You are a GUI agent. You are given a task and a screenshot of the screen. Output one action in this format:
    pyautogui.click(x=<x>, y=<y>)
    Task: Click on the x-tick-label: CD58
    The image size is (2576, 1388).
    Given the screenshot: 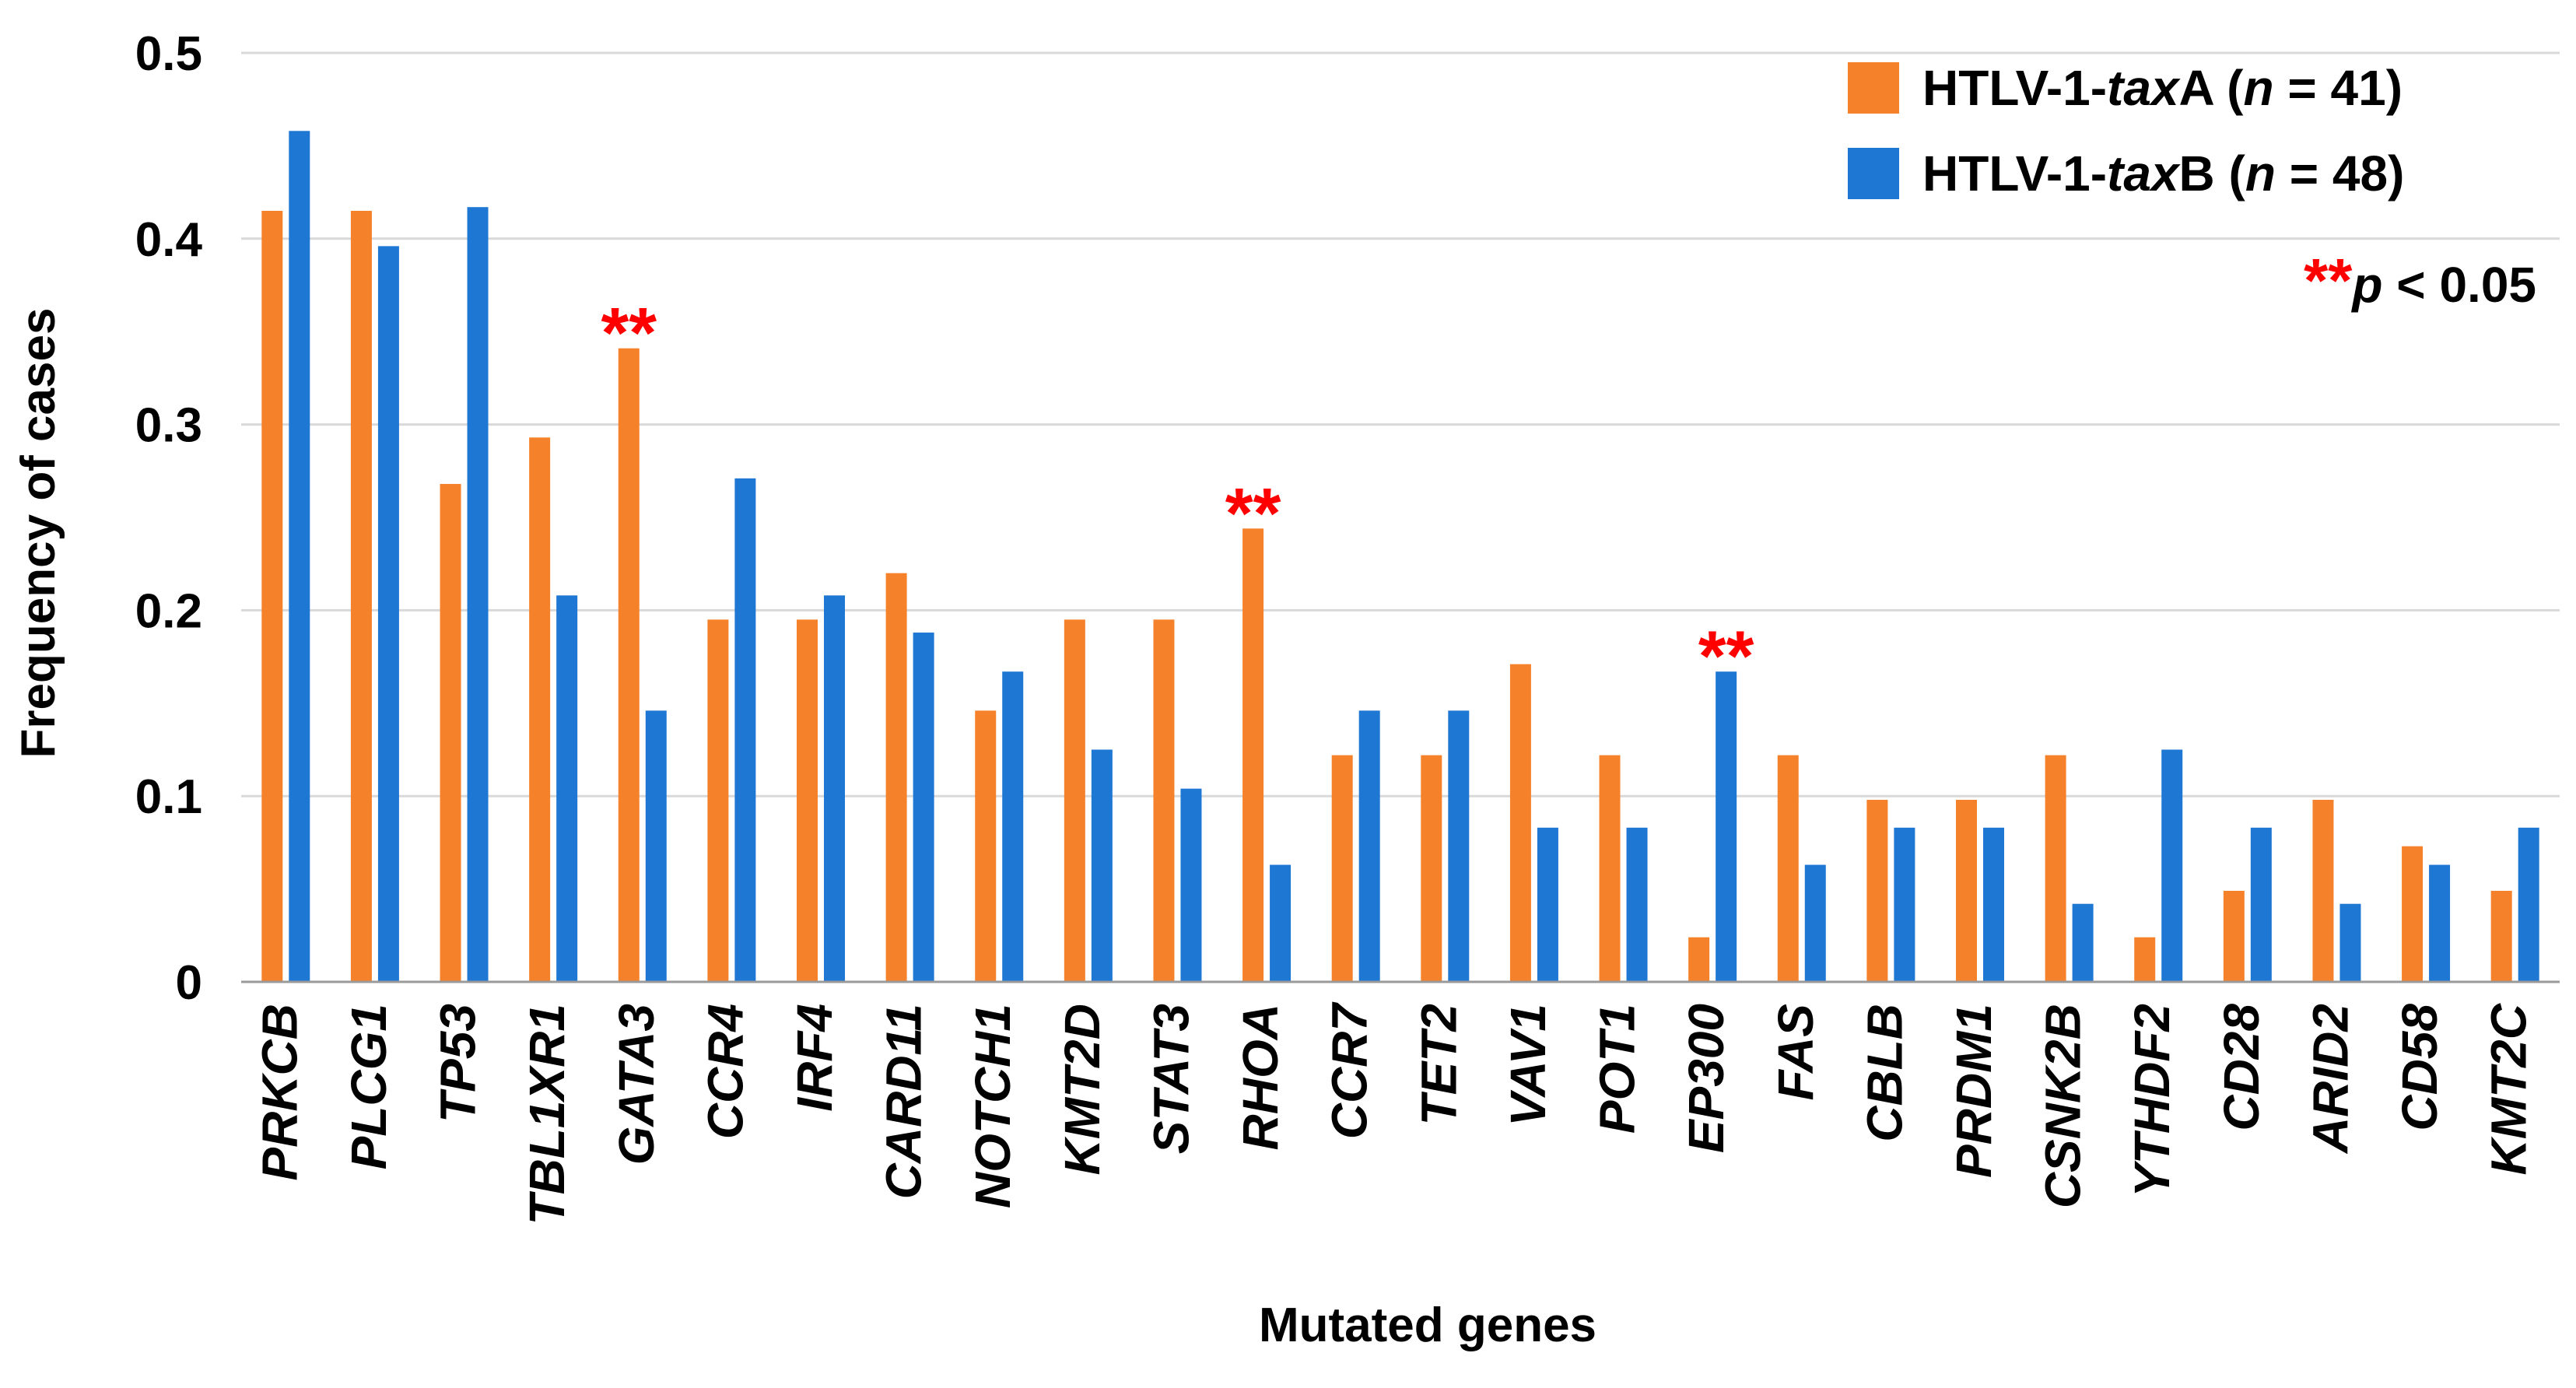 What is the action you would take?
    pyautogui.click(x=2420, y=1067)
    